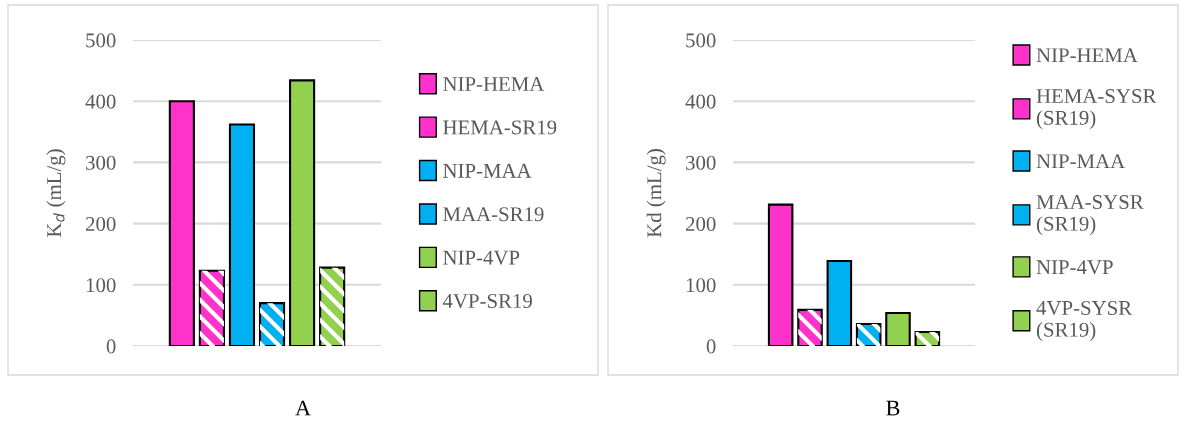 The height and width of the screenshot is (425, 1186). Describe the element at coordinates (500, 127) in the screenshot. I see `legend-label: HEMA-SR19` at that location.